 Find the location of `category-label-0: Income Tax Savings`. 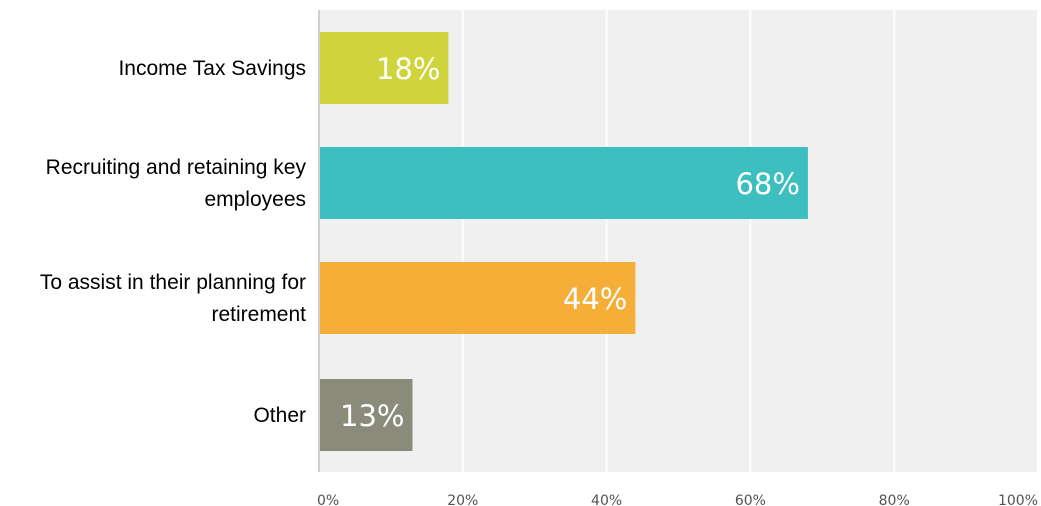

category-label-0: Income Tax Savings is located at coordinates (212, 68).